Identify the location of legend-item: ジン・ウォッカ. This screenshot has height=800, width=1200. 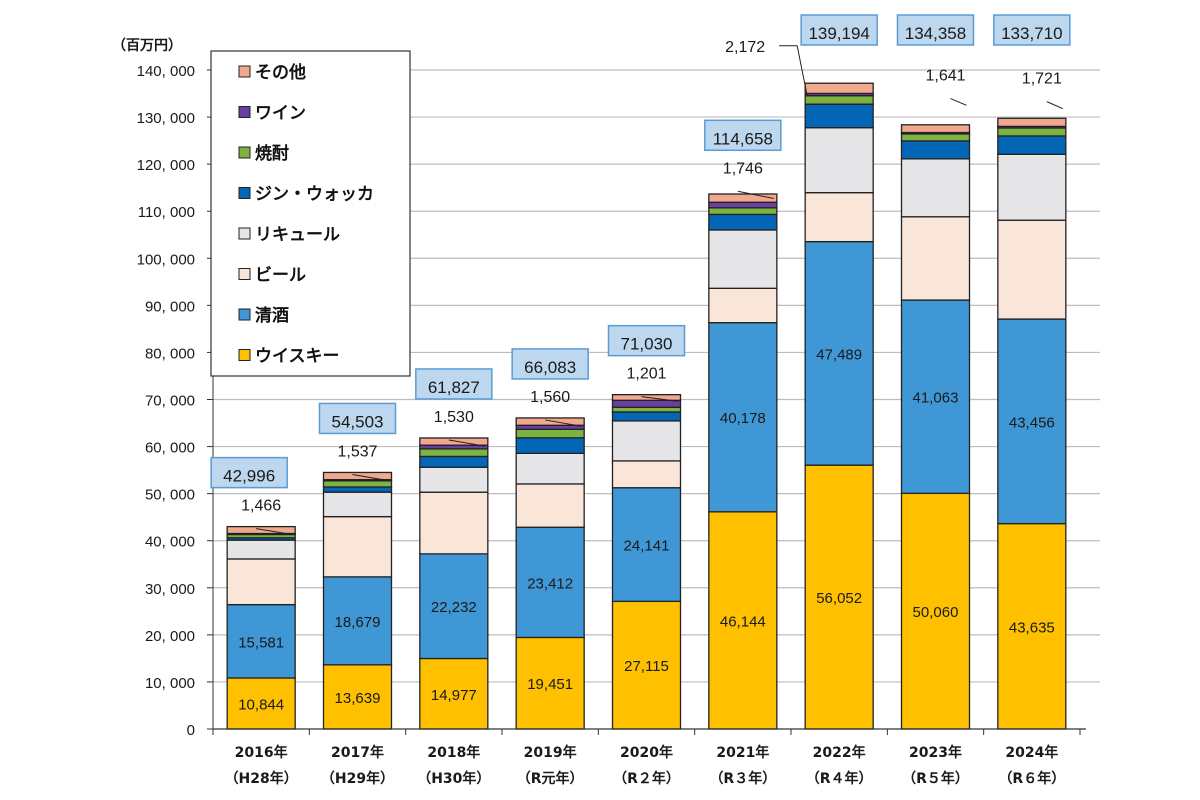
(306, 195).